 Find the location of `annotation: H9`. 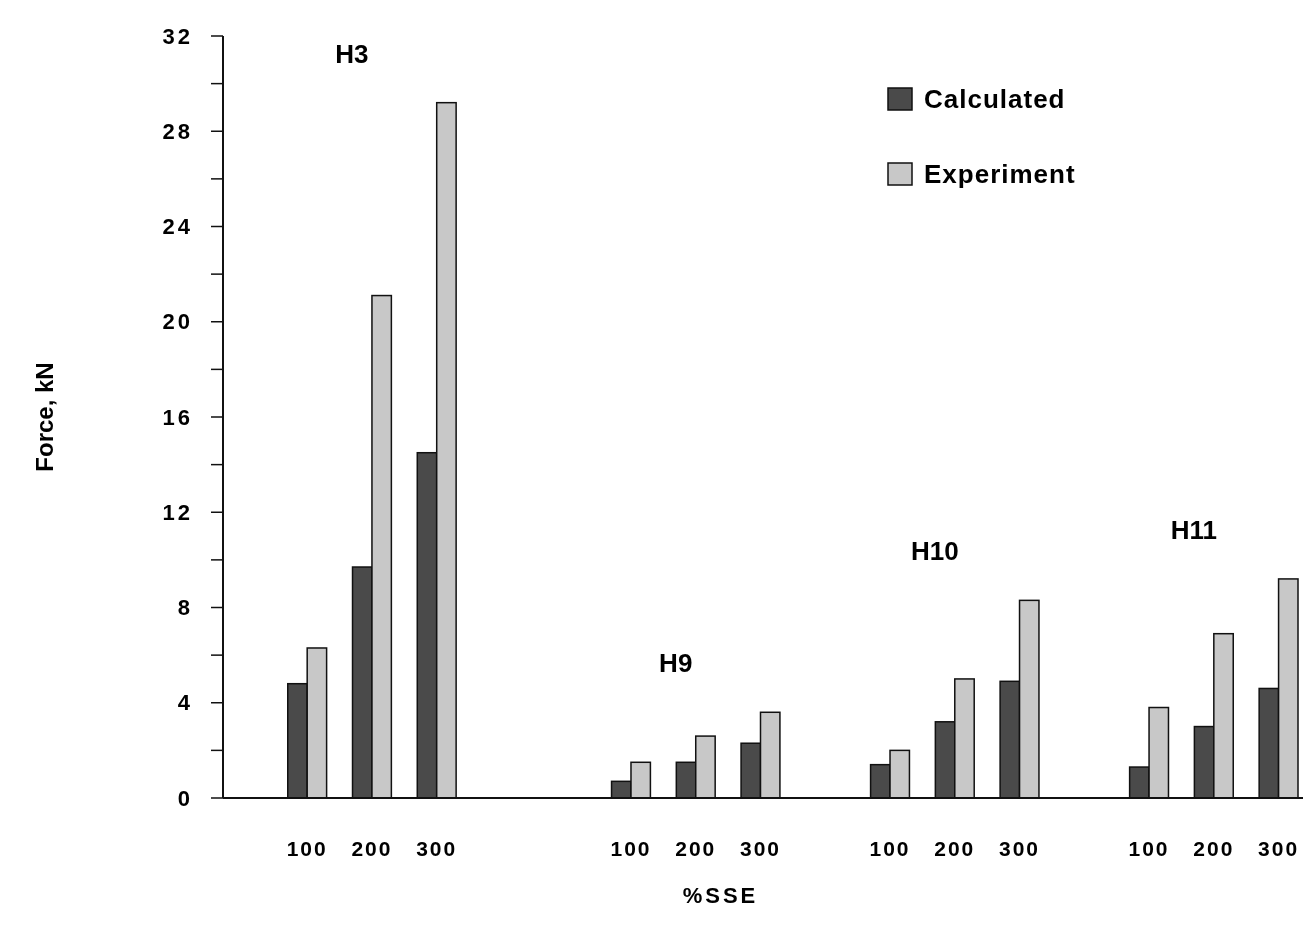

annotation: H9 is located at coordinates (676, 663).